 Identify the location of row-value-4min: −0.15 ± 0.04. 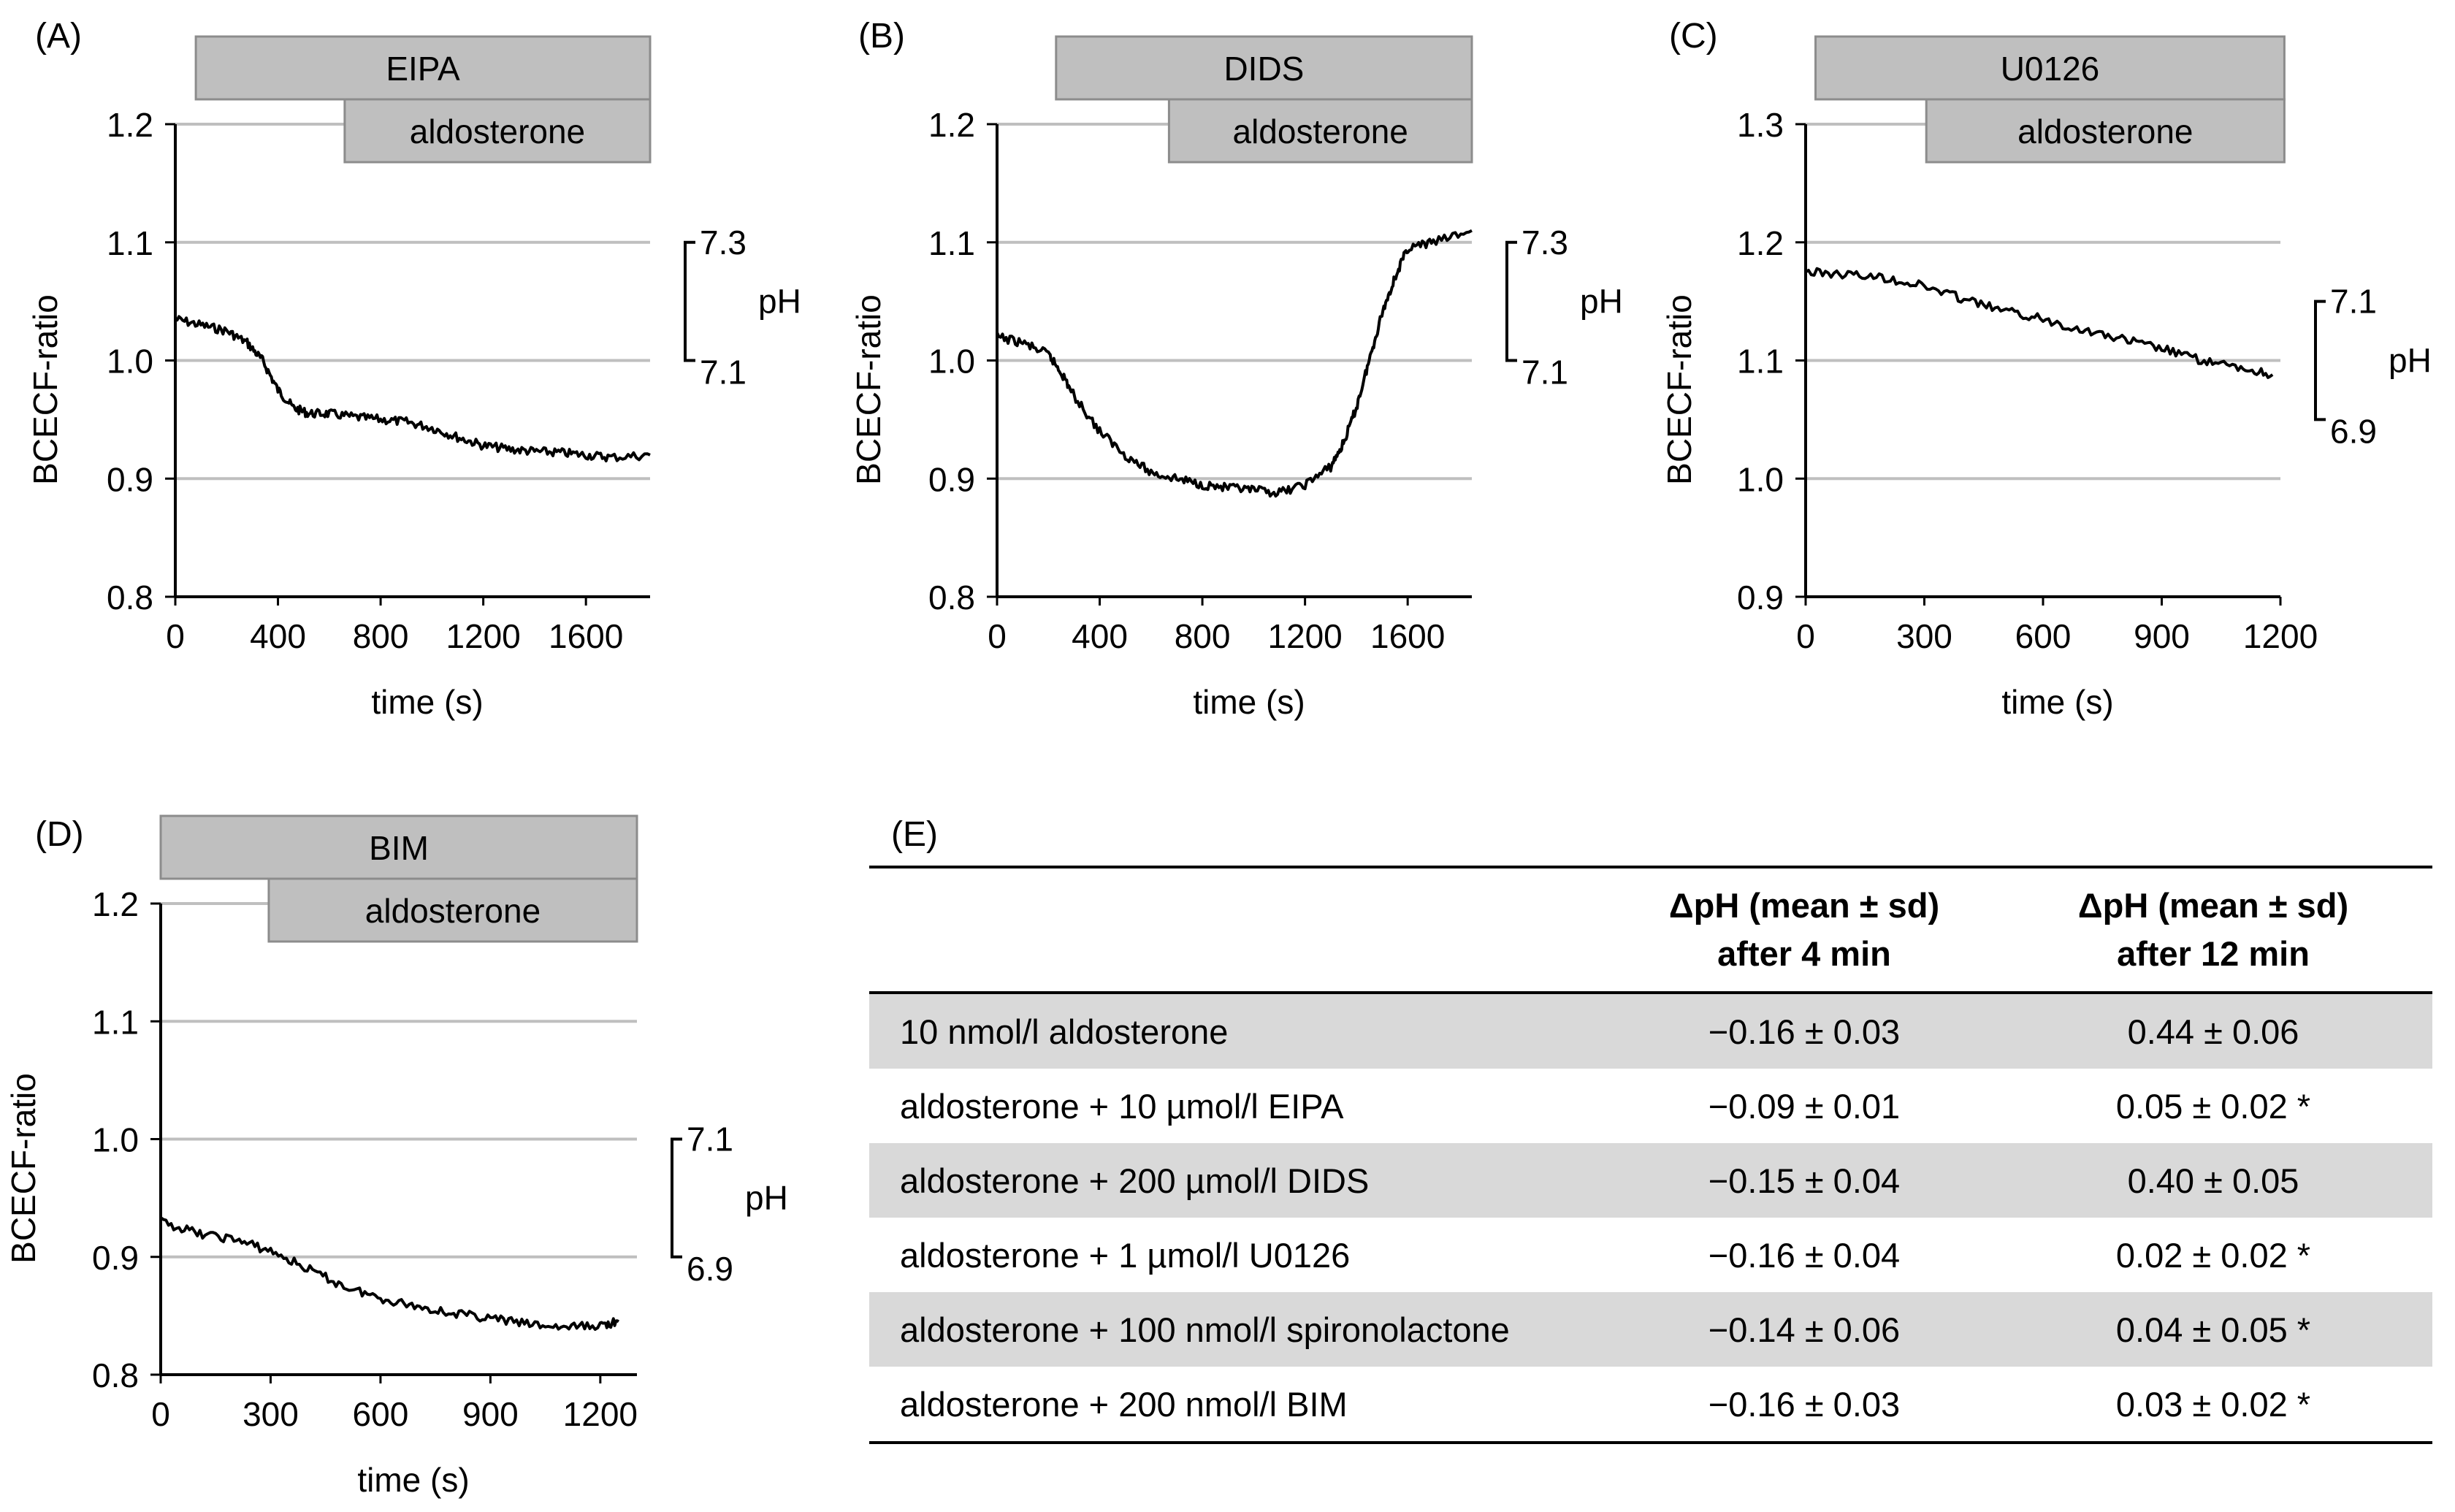
(1804, 1180).